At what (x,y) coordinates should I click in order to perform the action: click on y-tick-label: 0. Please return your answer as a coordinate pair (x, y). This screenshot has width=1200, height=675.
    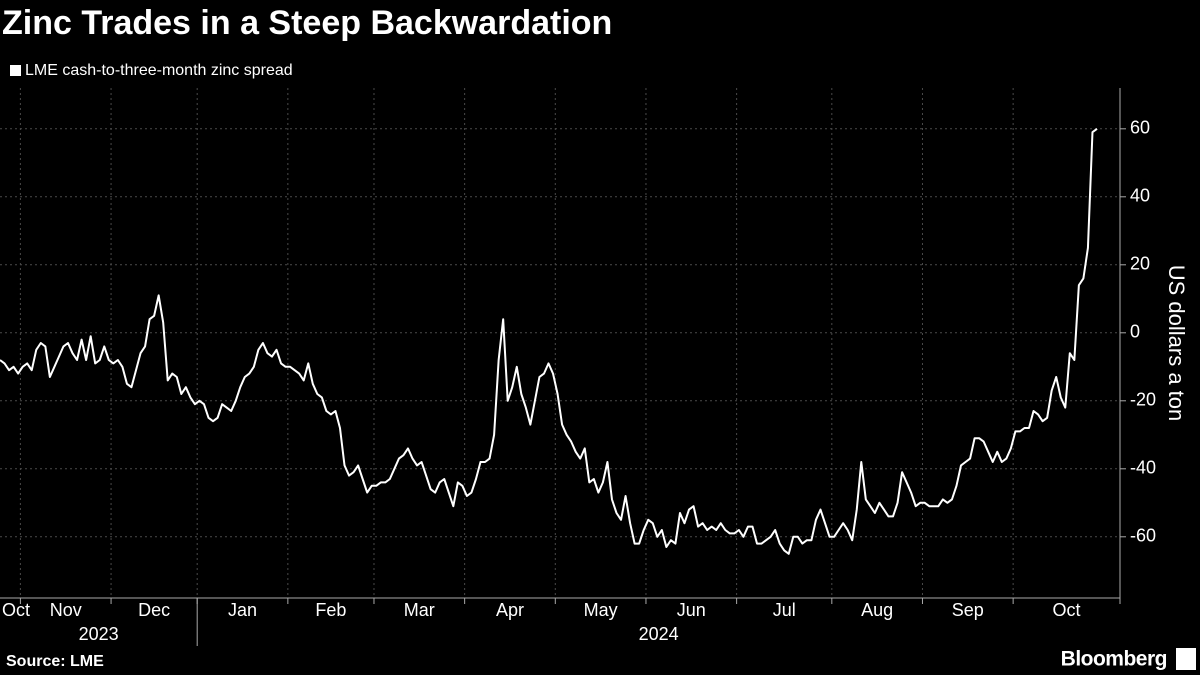
    Looking at the image, I should click on (1135, 332).